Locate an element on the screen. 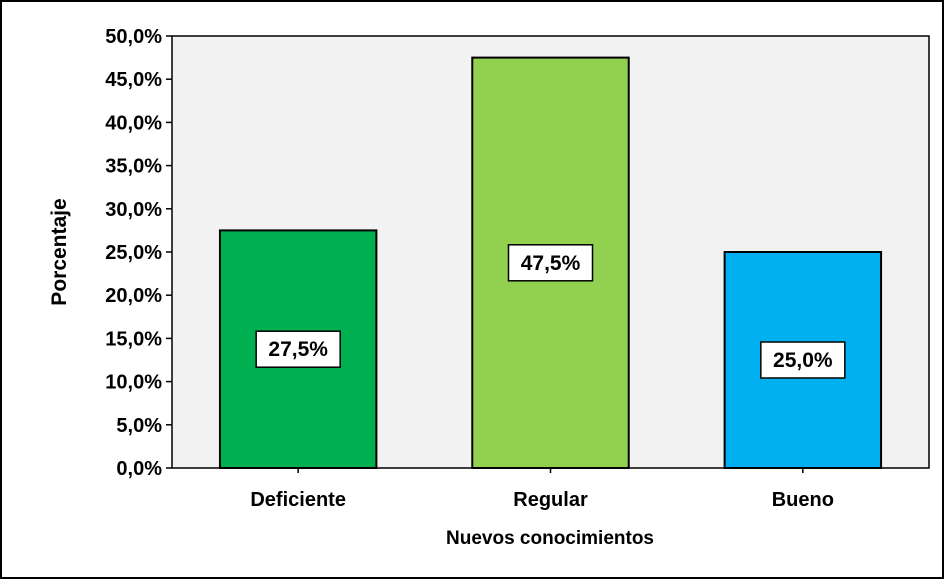  y-tick-label: 10,0% is located at coordinates (133, 383).